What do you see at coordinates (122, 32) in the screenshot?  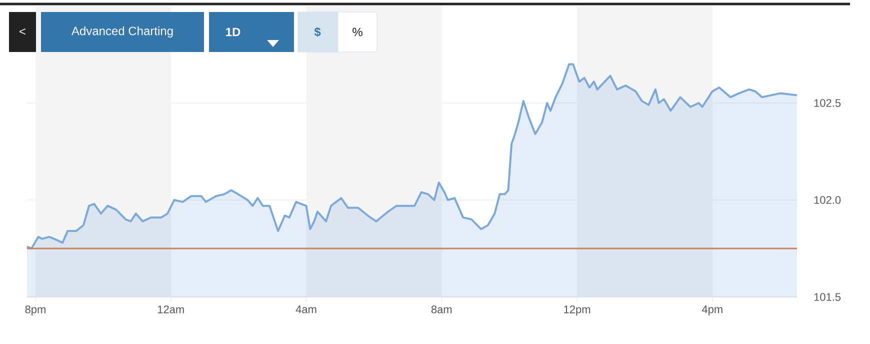 I see `annotation: Advanced Charting` at bounding box center [122, 32].